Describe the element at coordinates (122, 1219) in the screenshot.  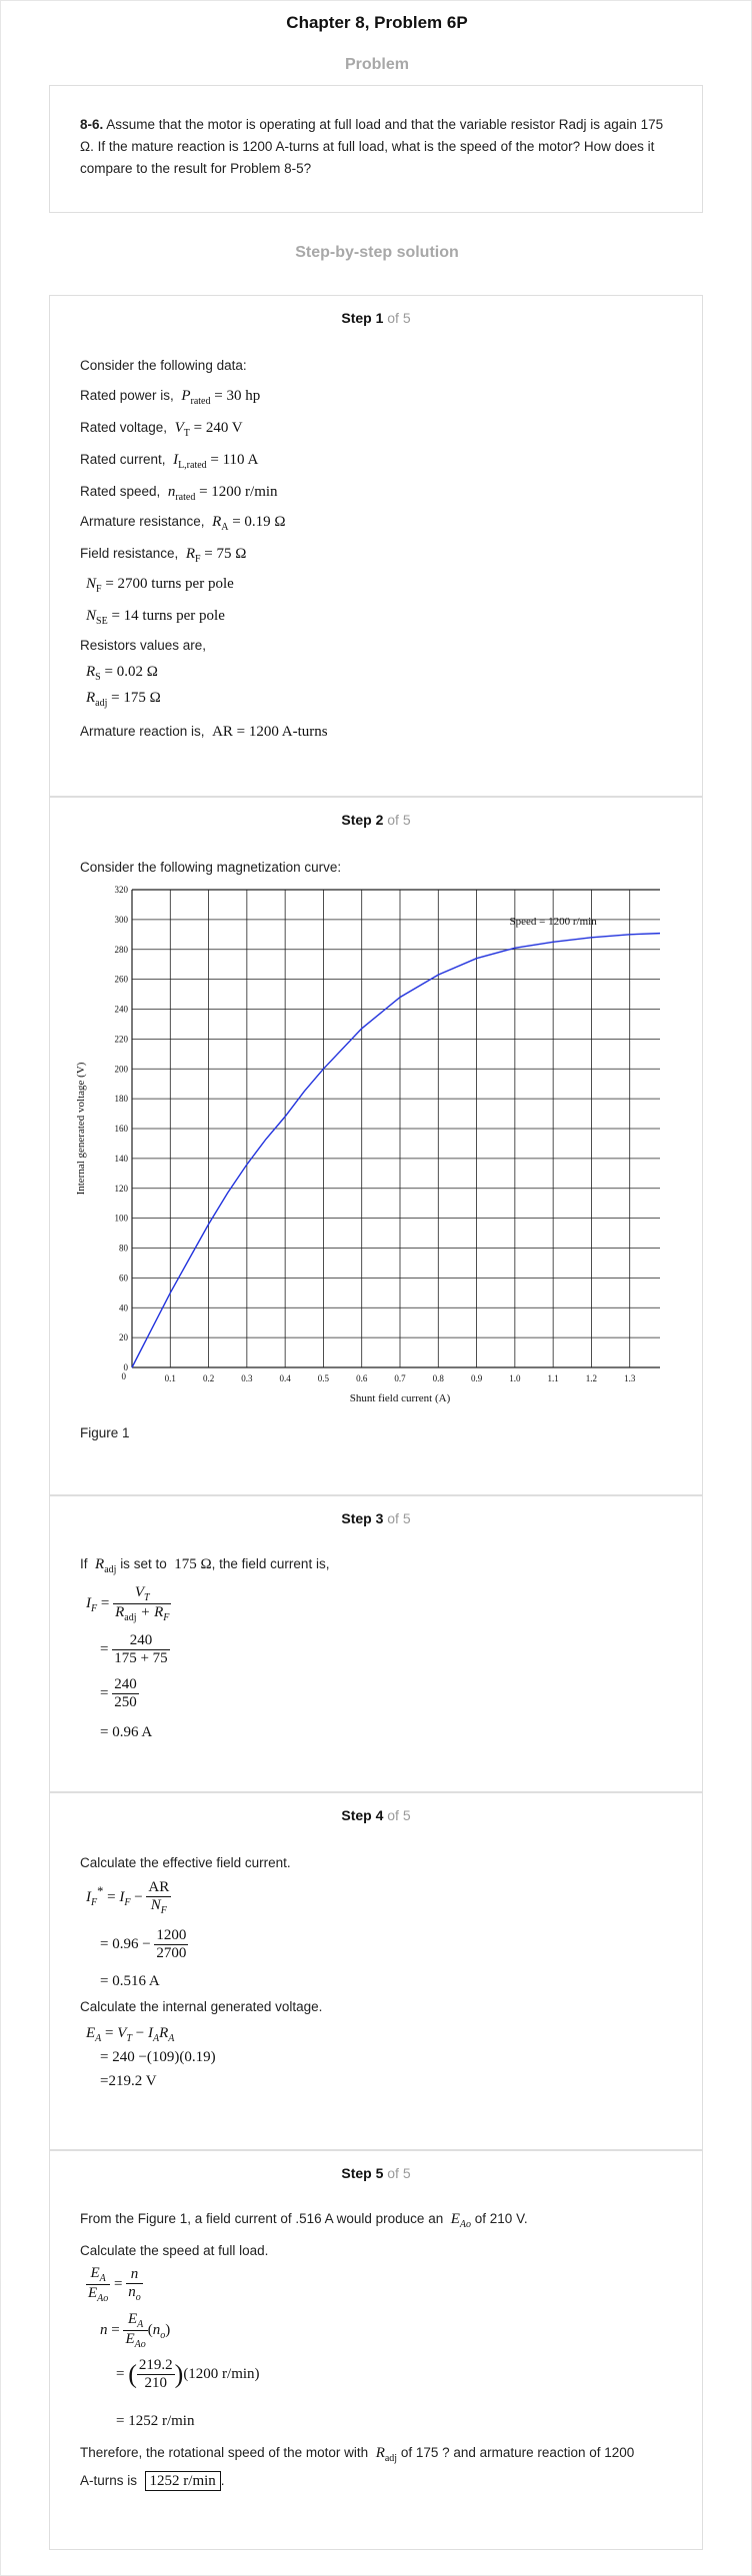
I see `y-tick-label: 100` at that location.